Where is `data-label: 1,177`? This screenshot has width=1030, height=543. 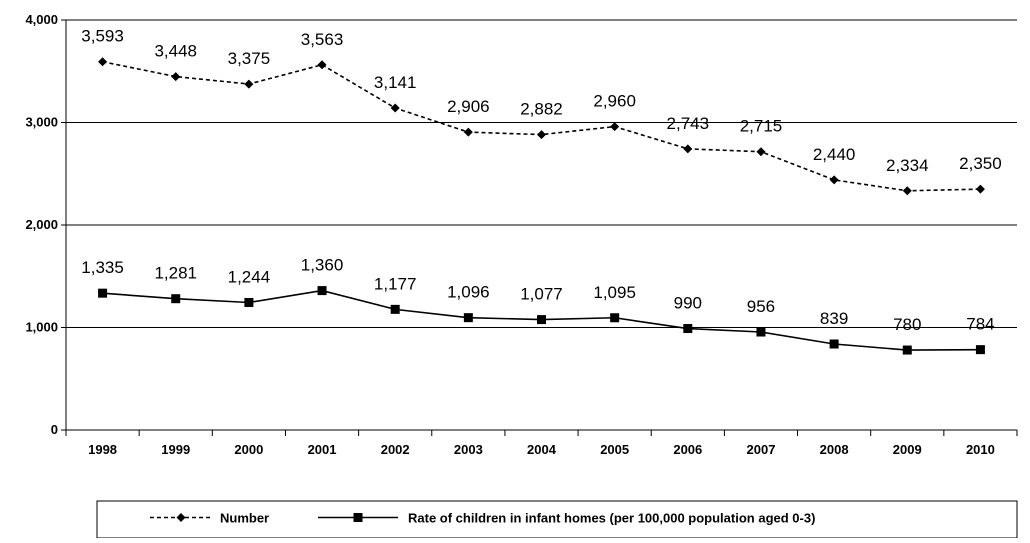 data-label: 1,177 is located at coordinates (395, 283).